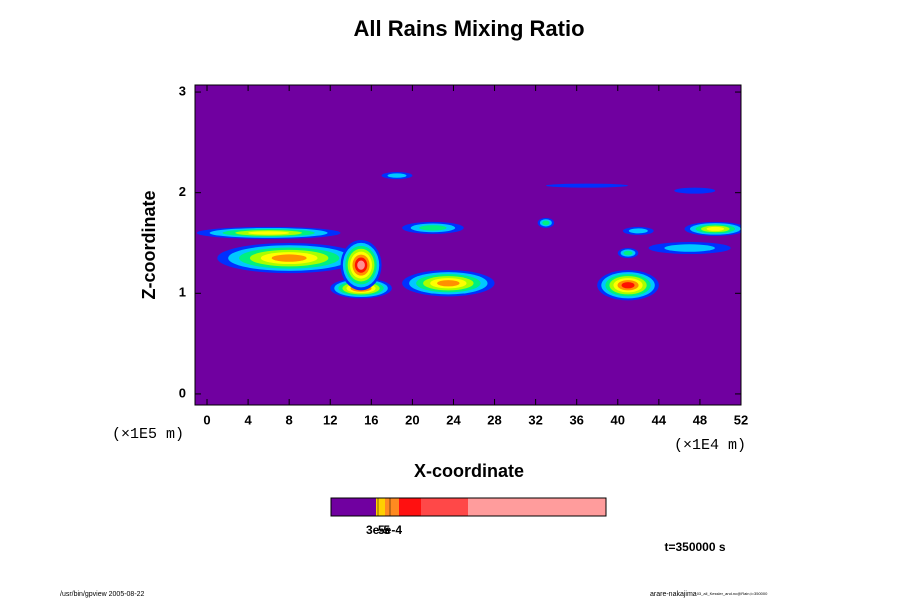 This screenshot has width=900, height=600. Describe the element at coordinates (700, 419) in the screenshot. I see `x-tick-label: 48` at that location.